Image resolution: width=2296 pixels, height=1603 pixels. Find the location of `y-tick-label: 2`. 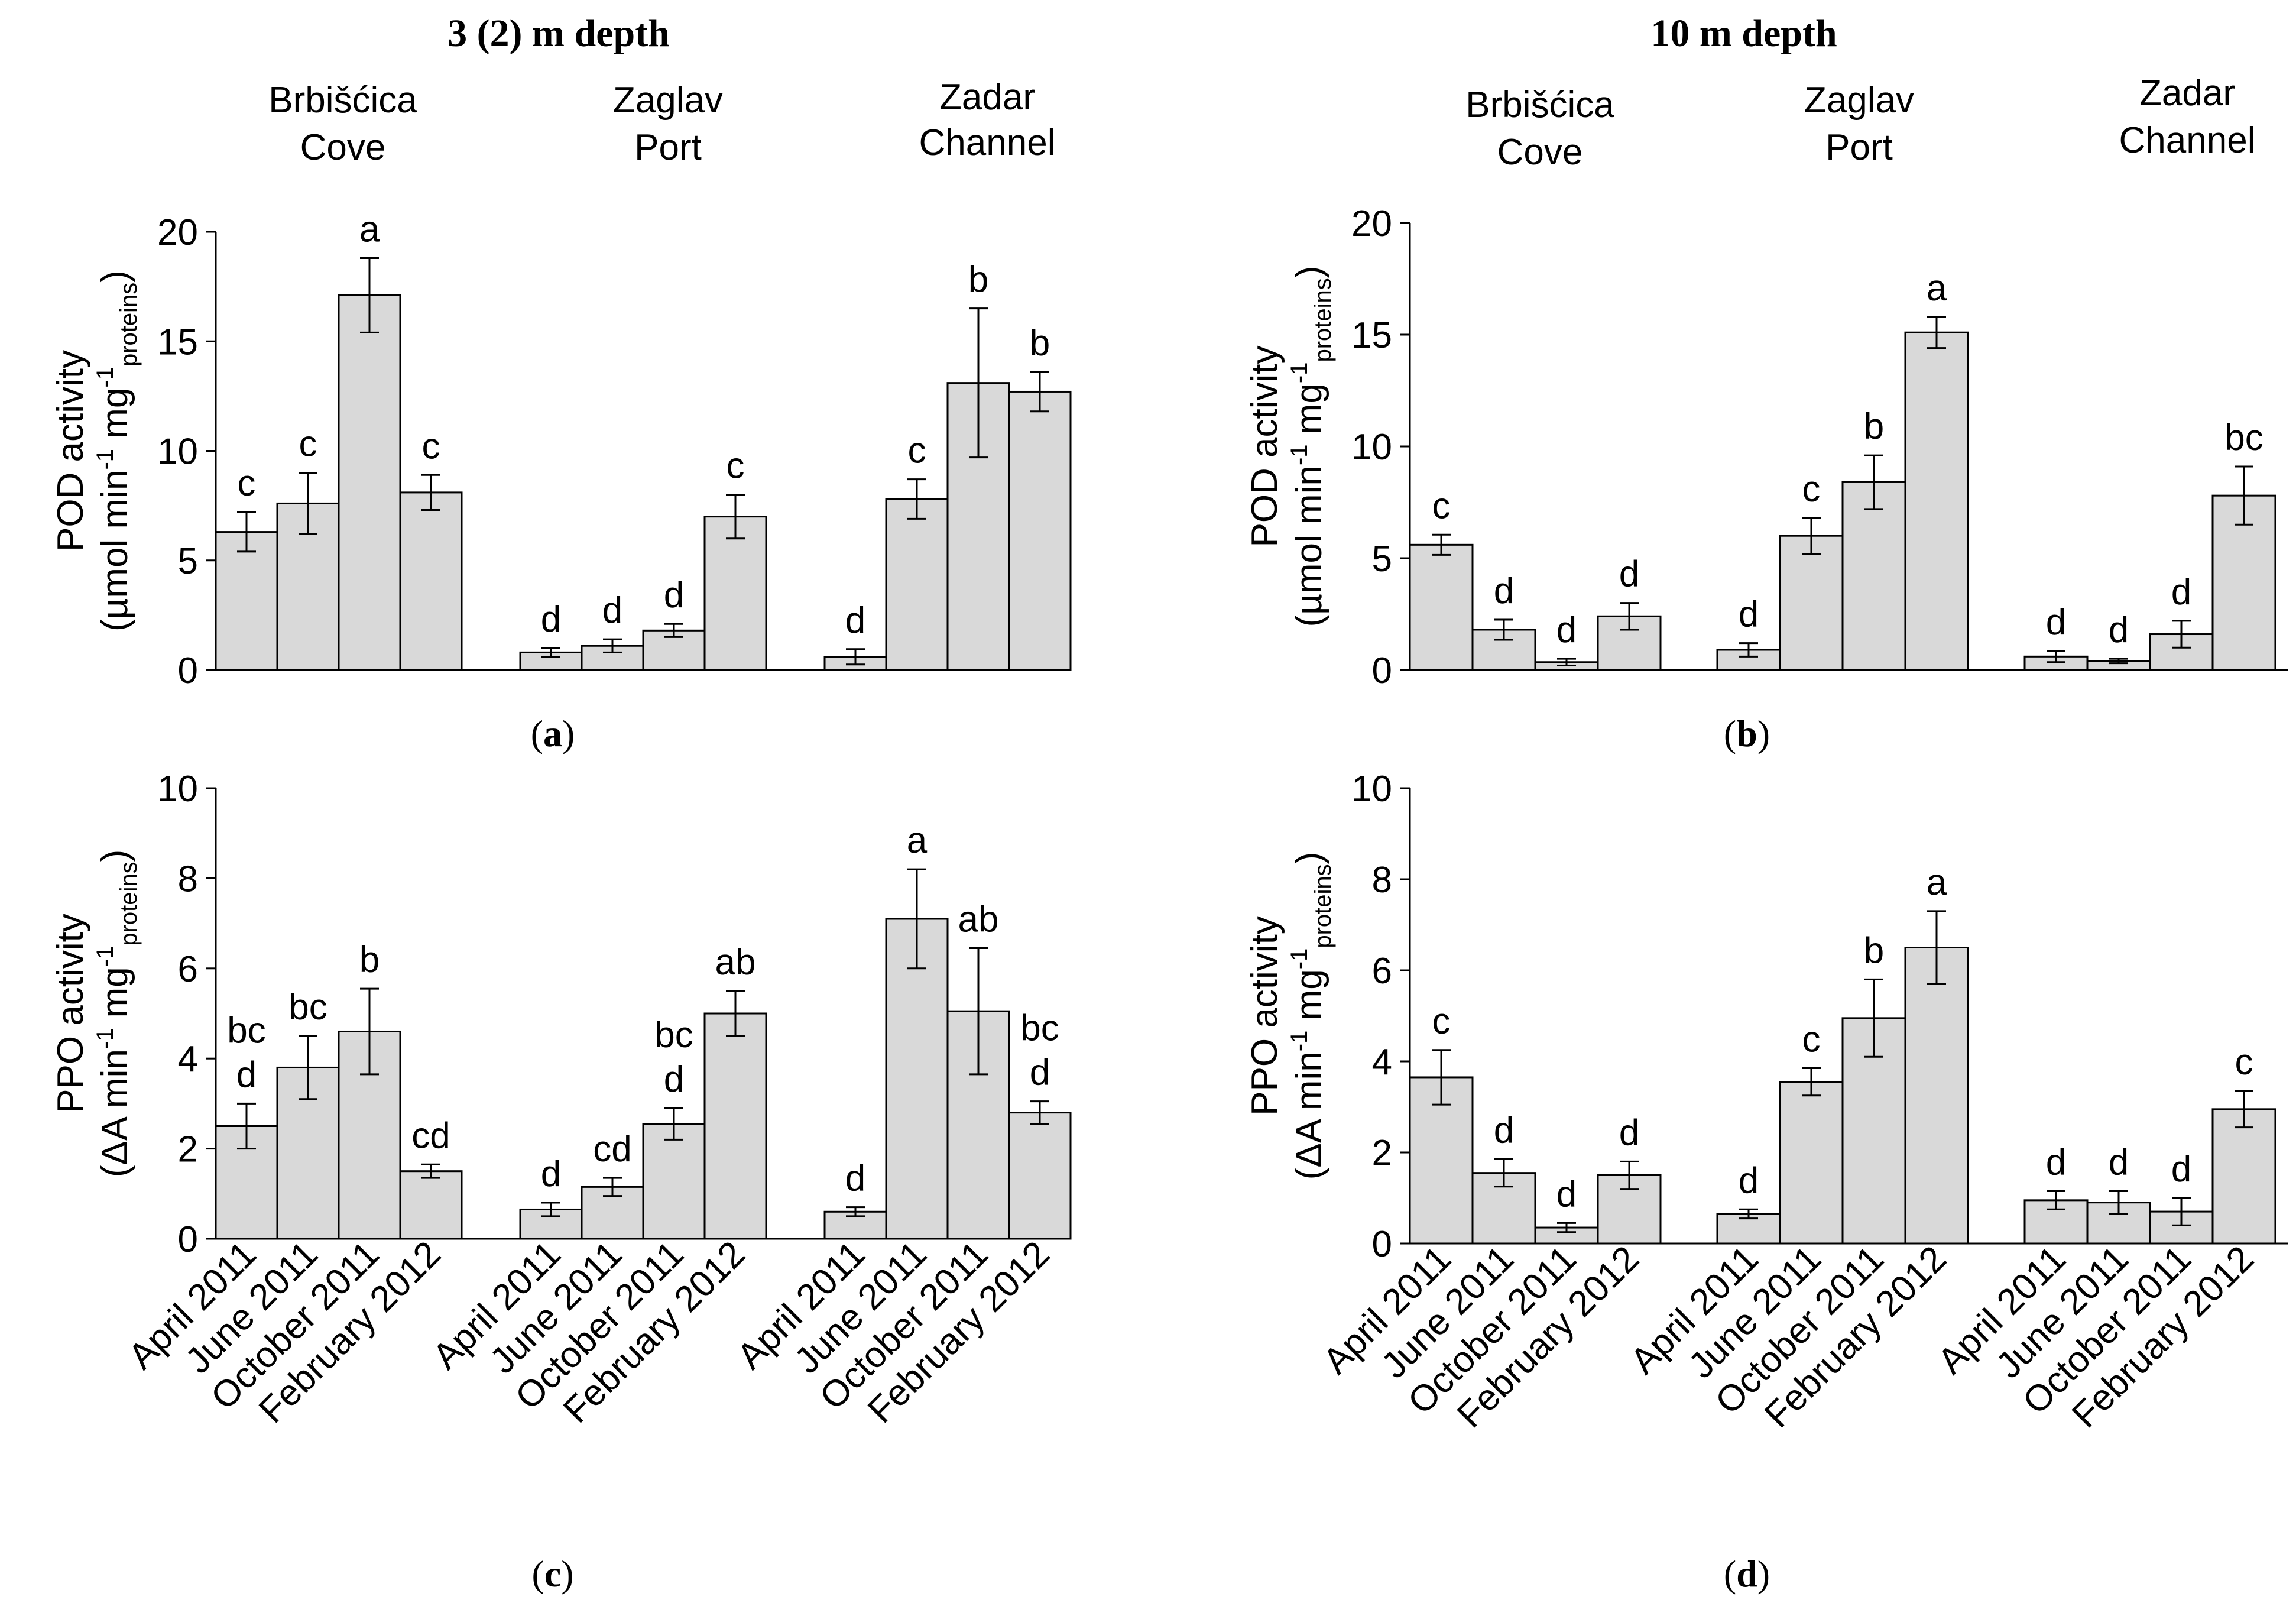

y-tick-label: 2 is located at coordinates (188, 1149).